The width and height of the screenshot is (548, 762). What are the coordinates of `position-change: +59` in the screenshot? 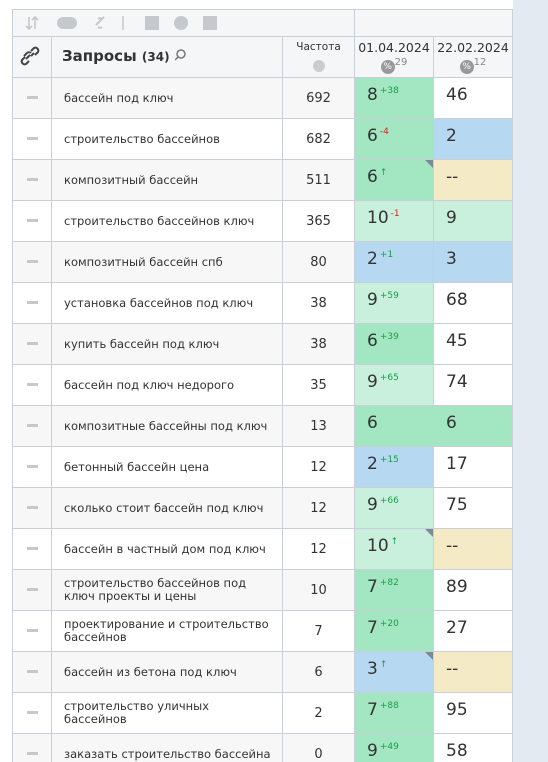 It's located at (389, 296).